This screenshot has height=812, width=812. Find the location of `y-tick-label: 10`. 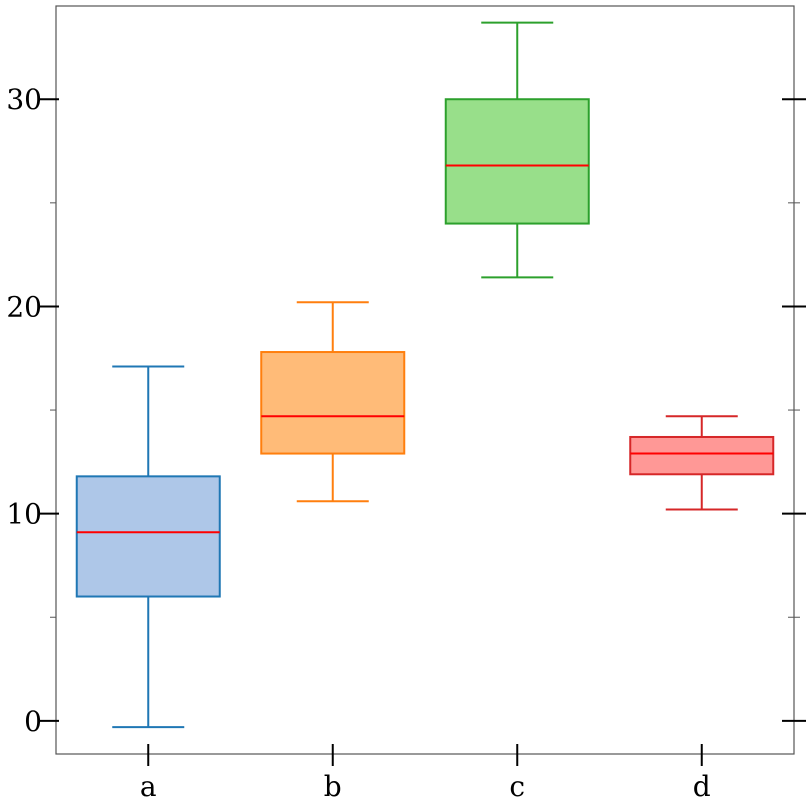

y-tick-label: 10 is located at coordinates (24, 514).